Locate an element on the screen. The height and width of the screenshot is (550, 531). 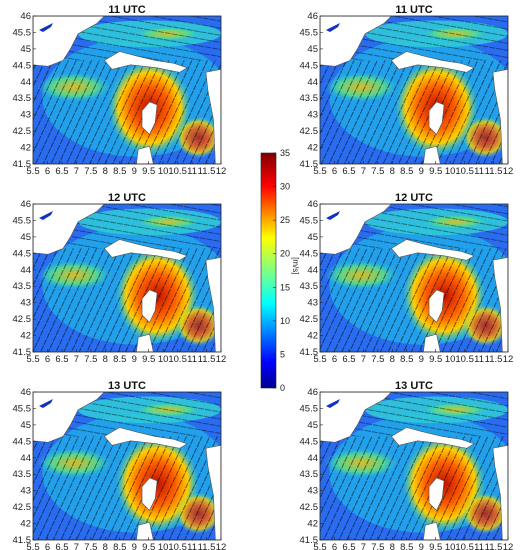
colorbar-tick-label: 25 is located at coordinates (285, 220).